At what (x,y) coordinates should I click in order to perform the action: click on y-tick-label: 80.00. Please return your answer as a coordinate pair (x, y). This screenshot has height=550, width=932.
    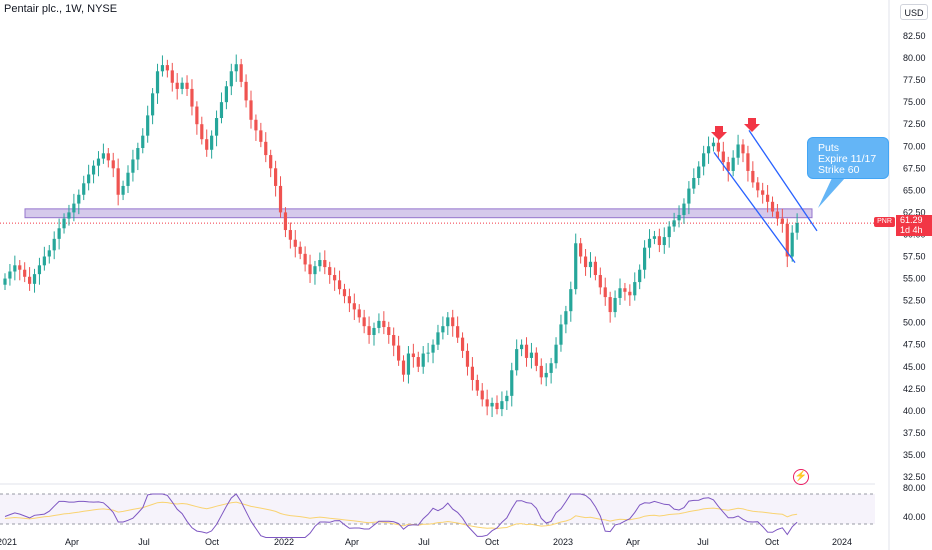
    Looking at the image, I should click on (914, 58).